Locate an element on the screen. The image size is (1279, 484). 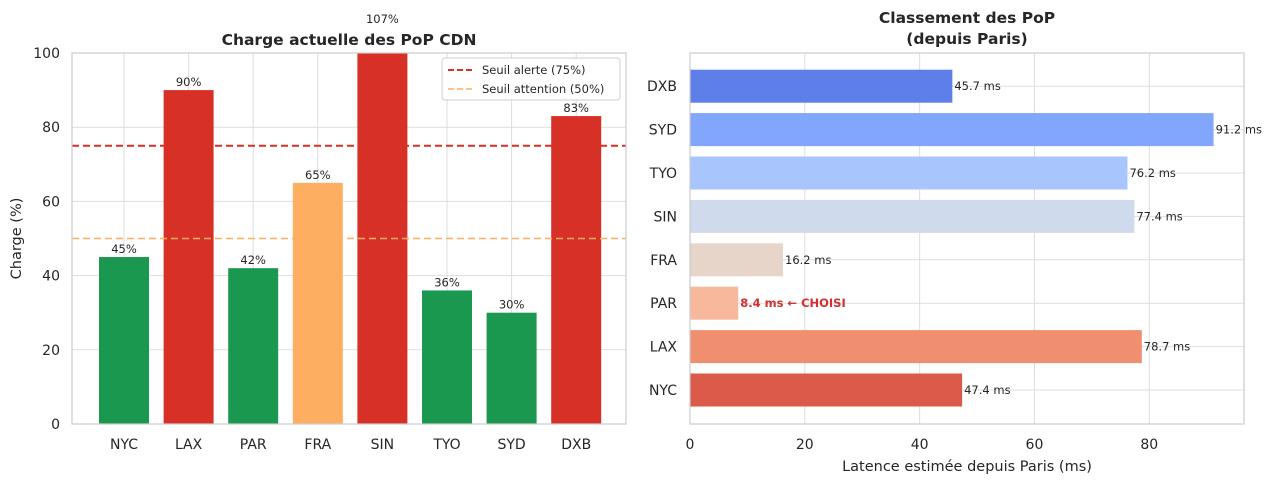
bar-dxb is located at coordinates (576, 270).